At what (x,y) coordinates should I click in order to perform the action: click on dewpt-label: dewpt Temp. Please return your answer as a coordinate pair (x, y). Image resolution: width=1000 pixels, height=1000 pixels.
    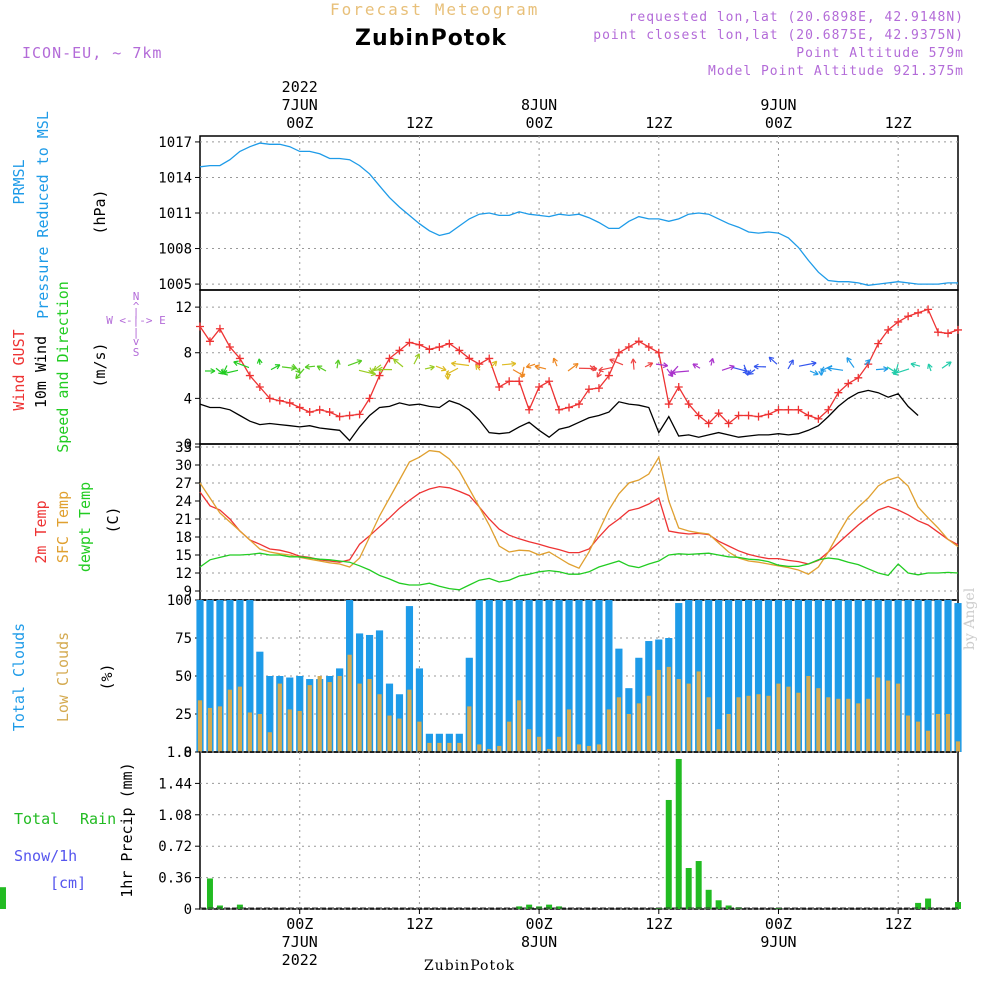
    Looking at the image, I should click on (85, 527).